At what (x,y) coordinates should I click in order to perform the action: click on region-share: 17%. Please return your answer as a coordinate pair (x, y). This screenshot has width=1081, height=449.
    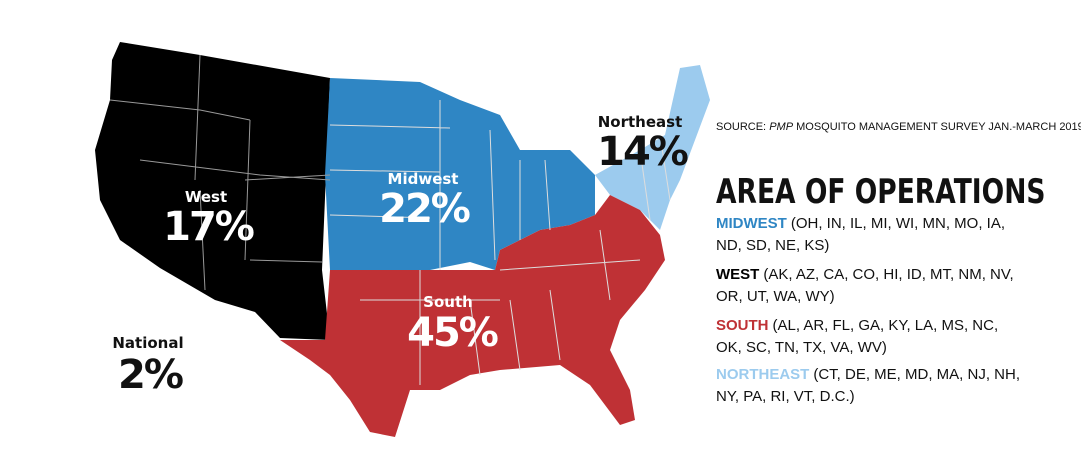
    Looking at the image, I should click on (208, 227).